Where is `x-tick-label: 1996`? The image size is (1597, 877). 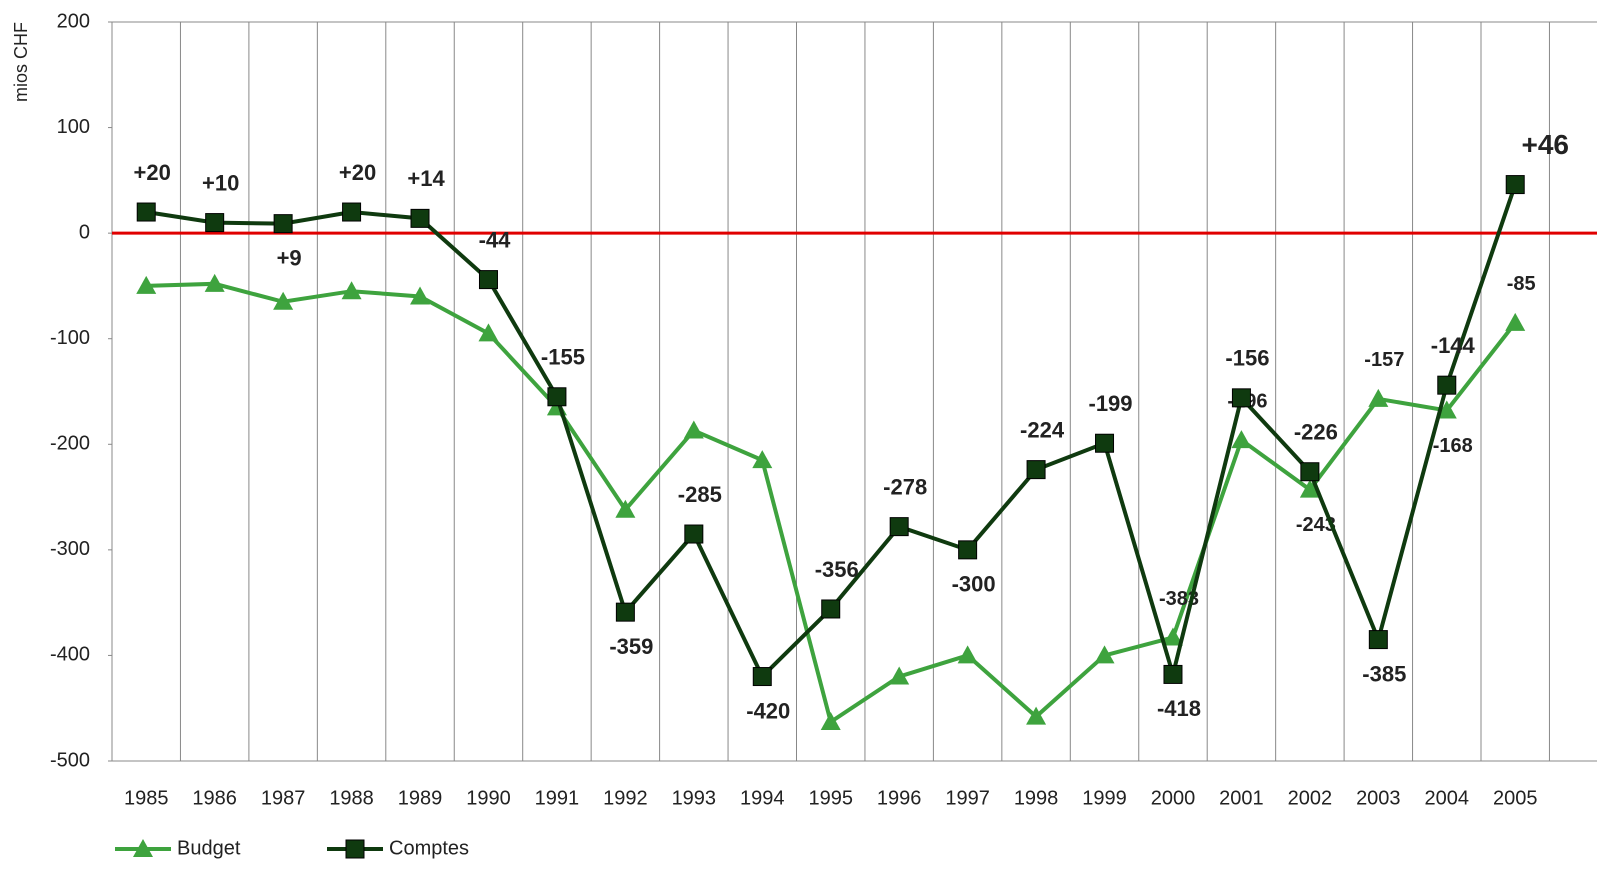
x-tick-label: 1996 is located at coordinates (899, 798).